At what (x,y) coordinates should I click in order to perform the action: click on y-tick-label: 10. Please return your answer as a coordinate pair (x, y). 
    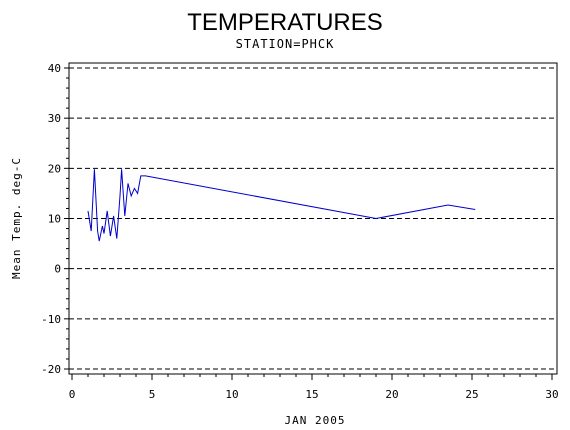
    Looking at the image, I should click on (54, 219).